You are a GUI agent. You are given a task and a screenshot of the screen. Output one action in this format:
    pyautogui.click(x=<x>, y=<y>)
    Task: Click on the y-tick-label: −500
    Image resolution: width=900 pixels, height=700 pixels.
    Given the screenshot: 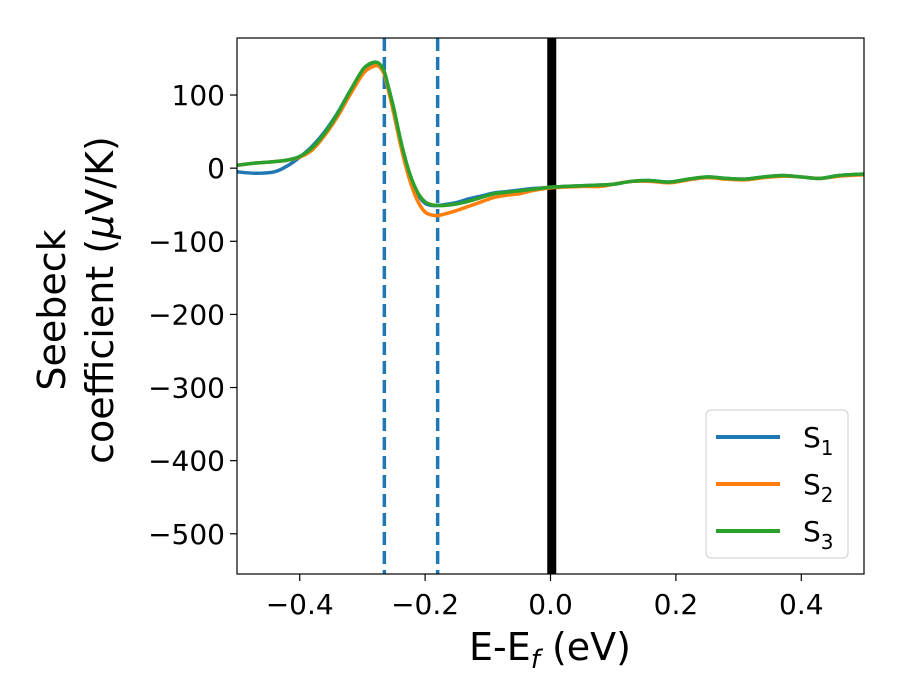 What is the action you would take?
    pyautogui.click(x=186, y=534)
    